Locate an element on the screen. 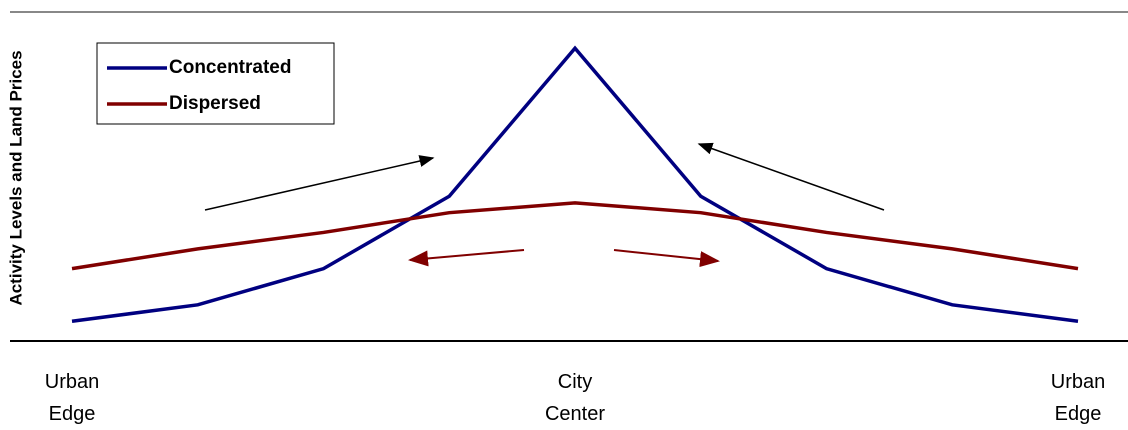 Image resolution: width=1128 pixels, height=430 pixels. y-axis-label: Activity Levels and Land Prices is located at coordinates (15, 177).